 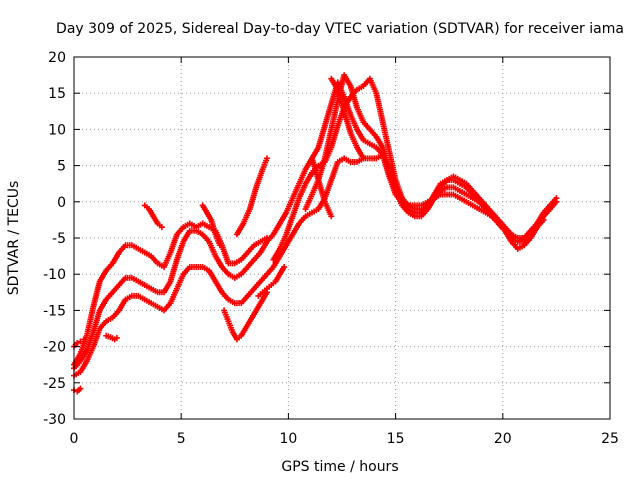 I want to click on x-tick-label: 10, so click(x=288, y=439).